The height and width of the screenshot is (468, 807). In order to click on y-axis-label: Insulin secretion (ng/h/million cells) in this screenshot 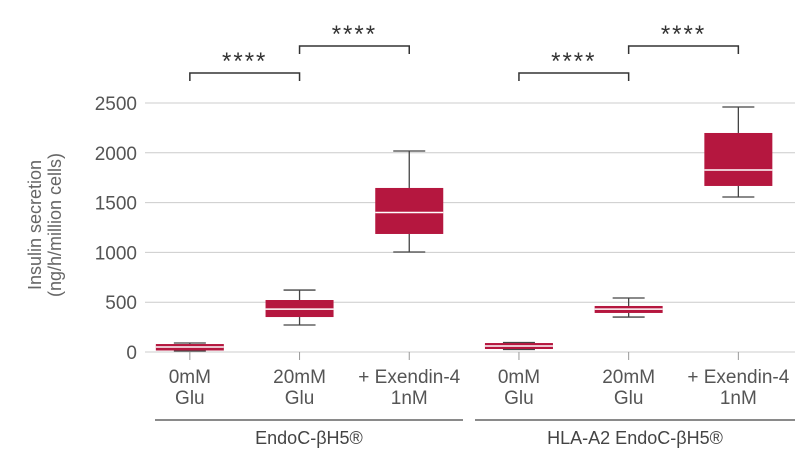, I will do `click(45, 225)`.